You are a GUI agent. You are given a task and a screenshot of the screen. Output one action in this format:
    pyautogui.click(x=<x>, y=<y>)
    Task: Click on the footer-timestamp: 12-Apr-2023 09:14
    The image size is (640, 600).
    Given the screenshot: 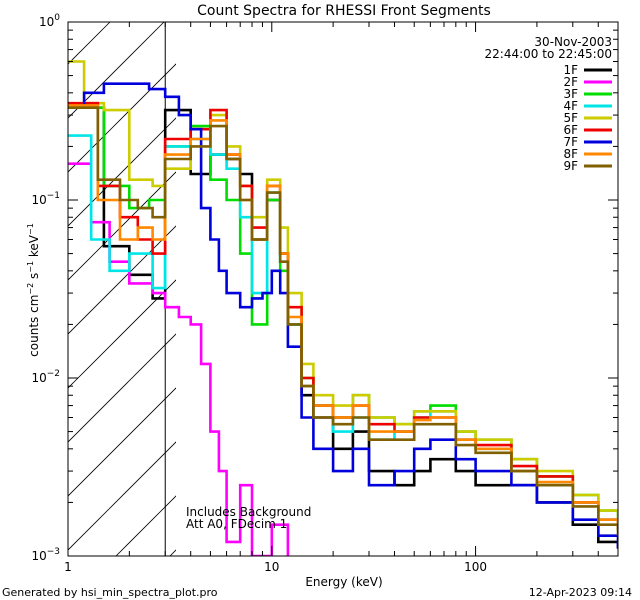 What is the action you would take?
    pyautogui.click(x=580, y=592)
    